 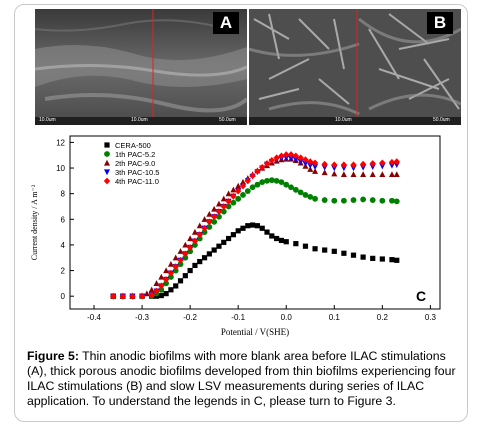 I want to click on caption-label: Figure 5:, so click(x=53, y=356).